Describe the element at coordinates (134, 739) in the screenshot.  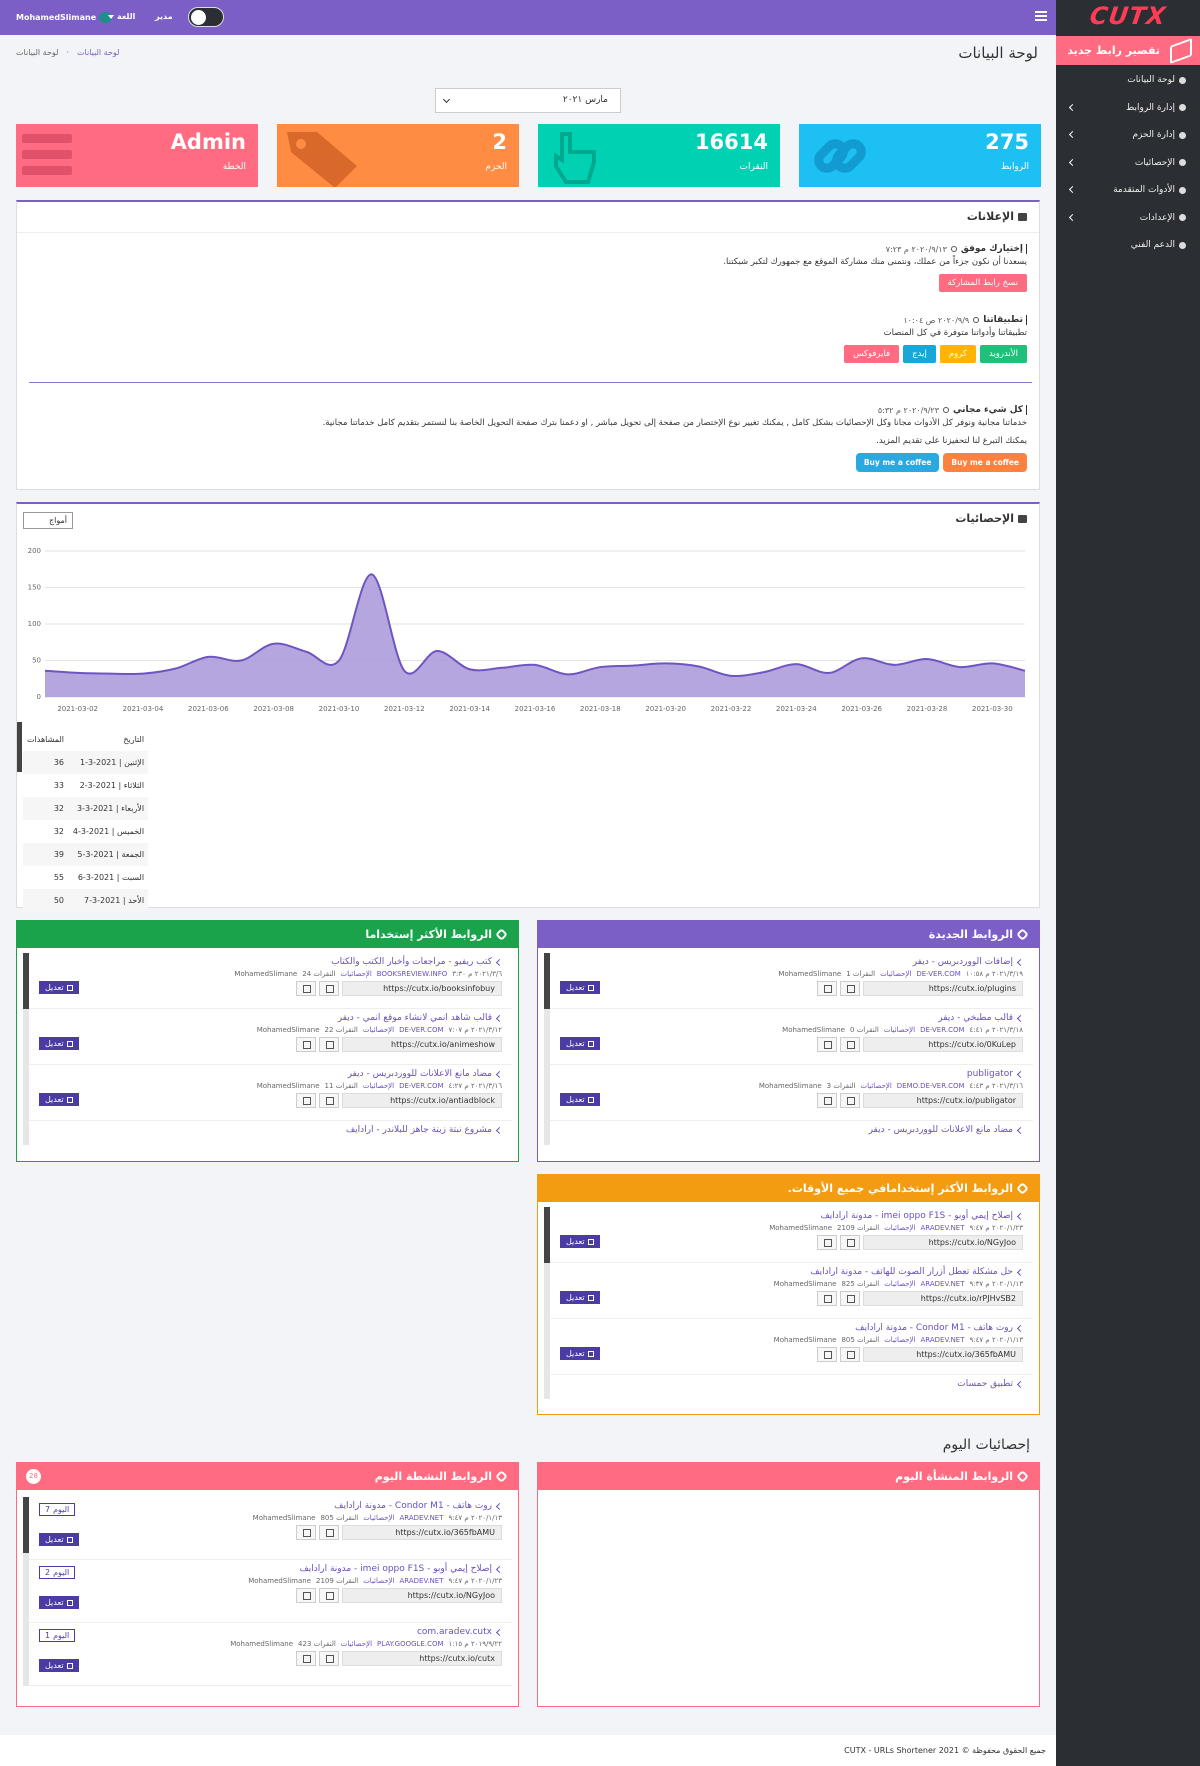
I see `header-cell: التاريخ` at that location.